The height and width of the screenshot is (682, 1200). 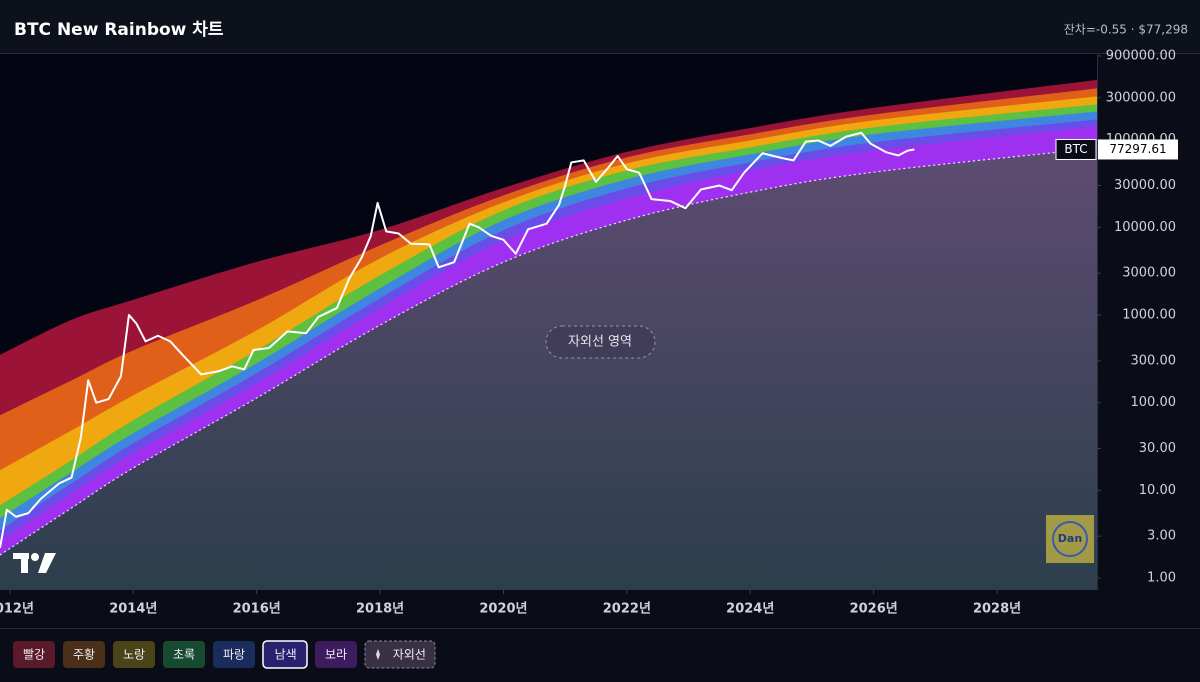 I want to click on legend-label: 노랑, so click(x=134, y=655).